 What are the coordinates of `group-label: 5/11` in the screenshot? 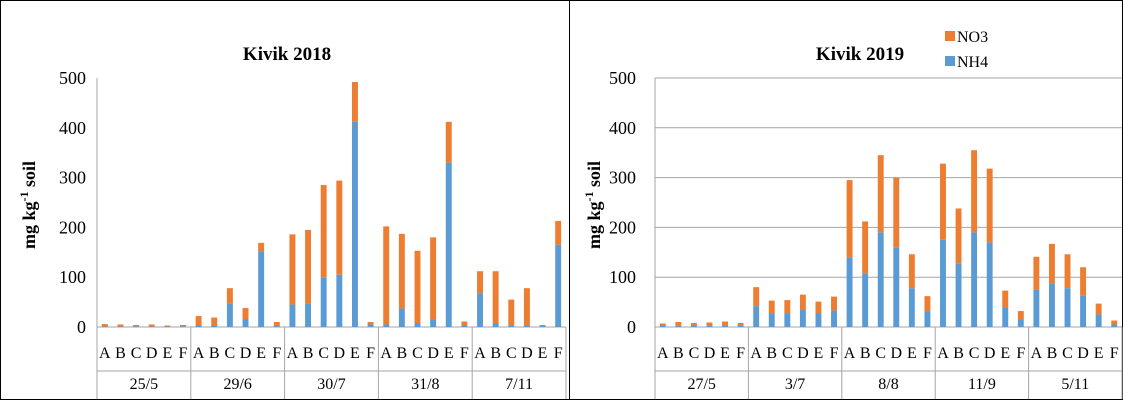 It's located at (1075, 384).